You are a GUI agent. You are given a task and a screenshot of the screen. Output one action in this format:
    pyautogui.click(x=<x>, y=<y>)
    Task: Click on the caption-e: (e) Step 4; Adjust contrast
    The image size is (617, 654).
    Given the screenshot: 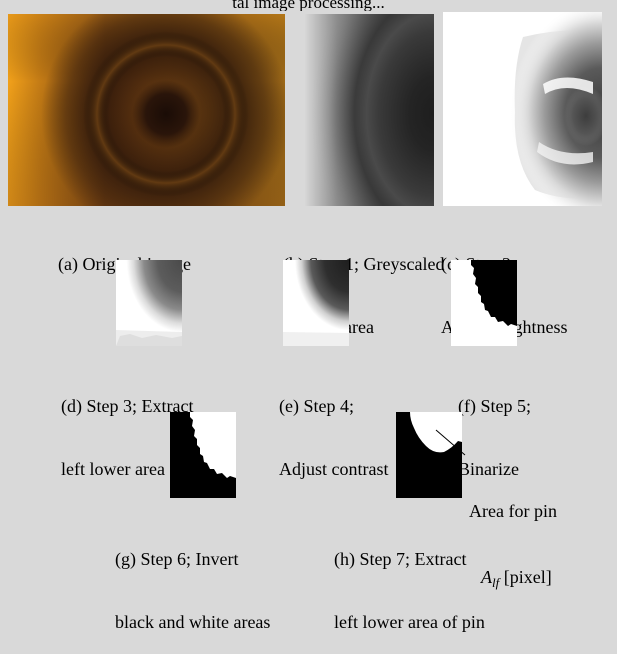 What is the action you would take?
    pyautogui.click(x=334, y=427)
    